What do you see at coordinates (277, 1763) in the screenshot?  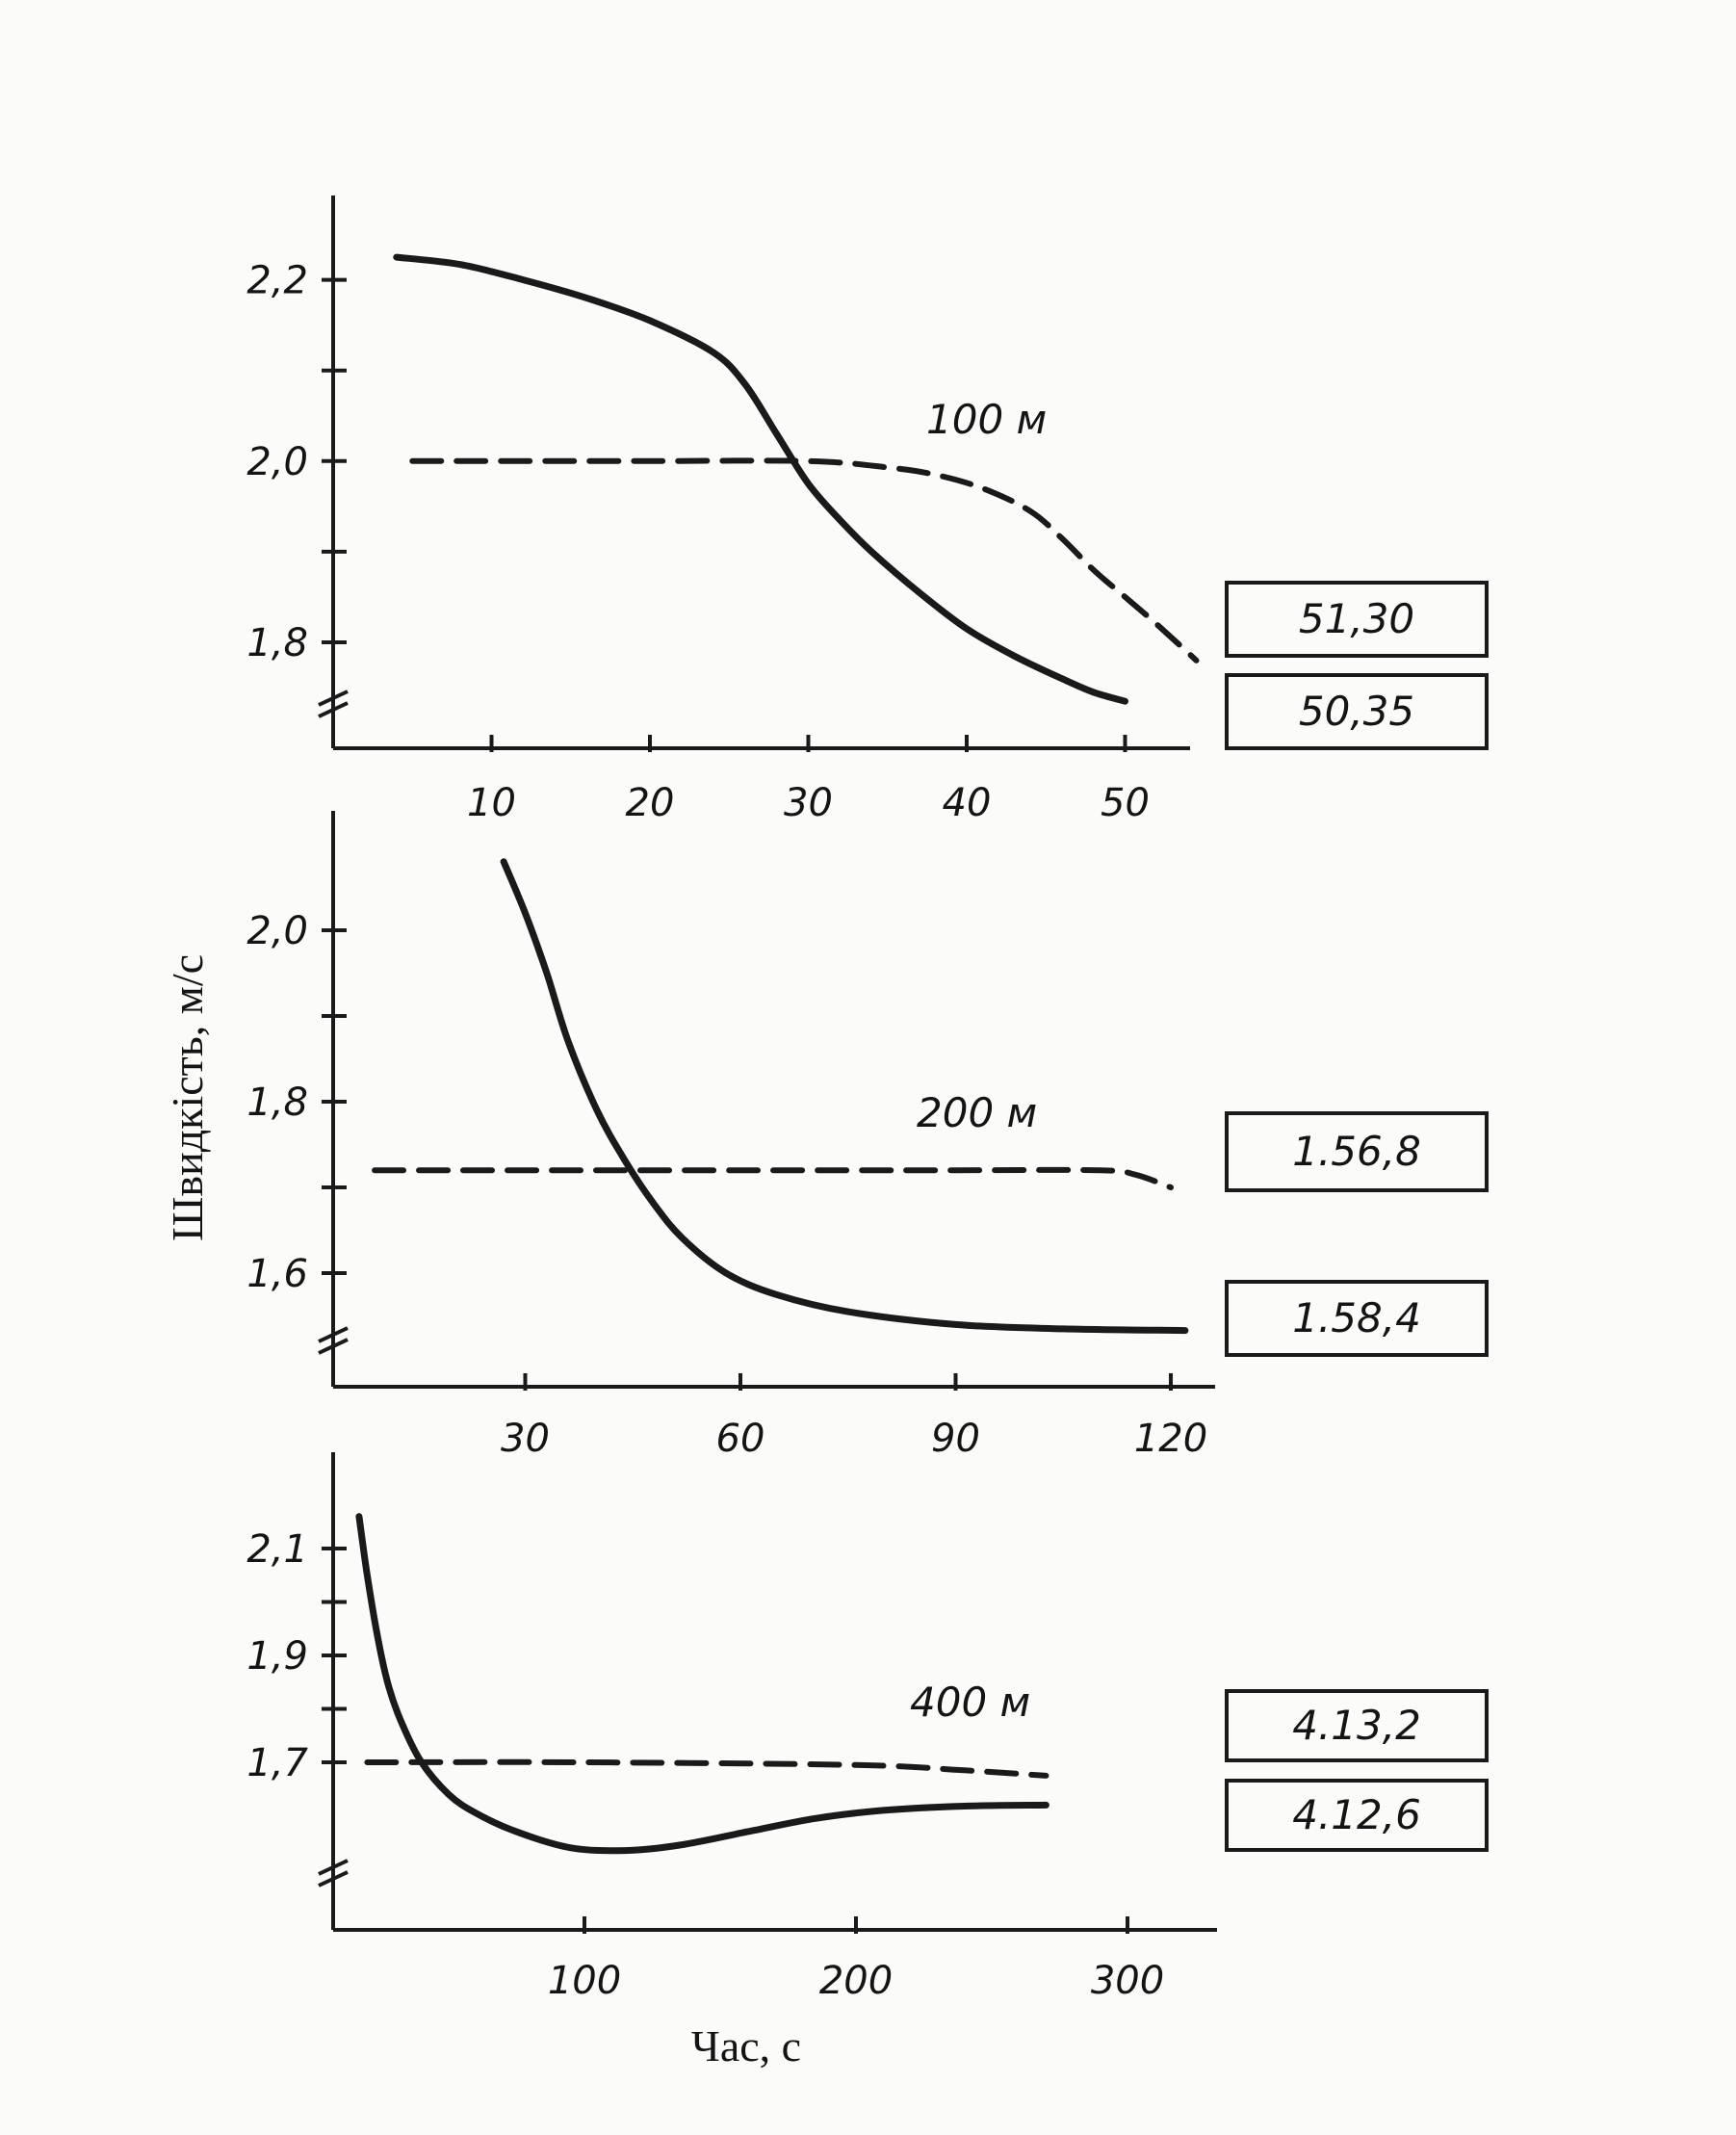 I see `chart-400m-y-tick-label: 1,7` at bounding box center [277, 1763].